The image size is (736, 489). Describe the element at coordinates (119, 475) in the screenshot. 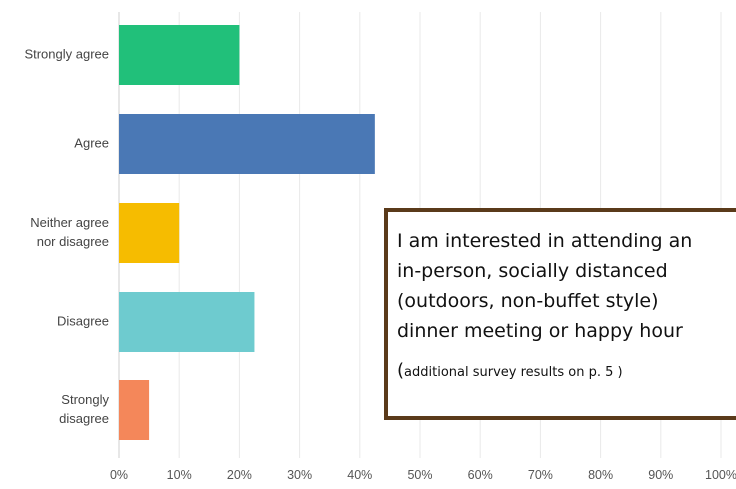

I see `x-tick-label: 0%` at that location.